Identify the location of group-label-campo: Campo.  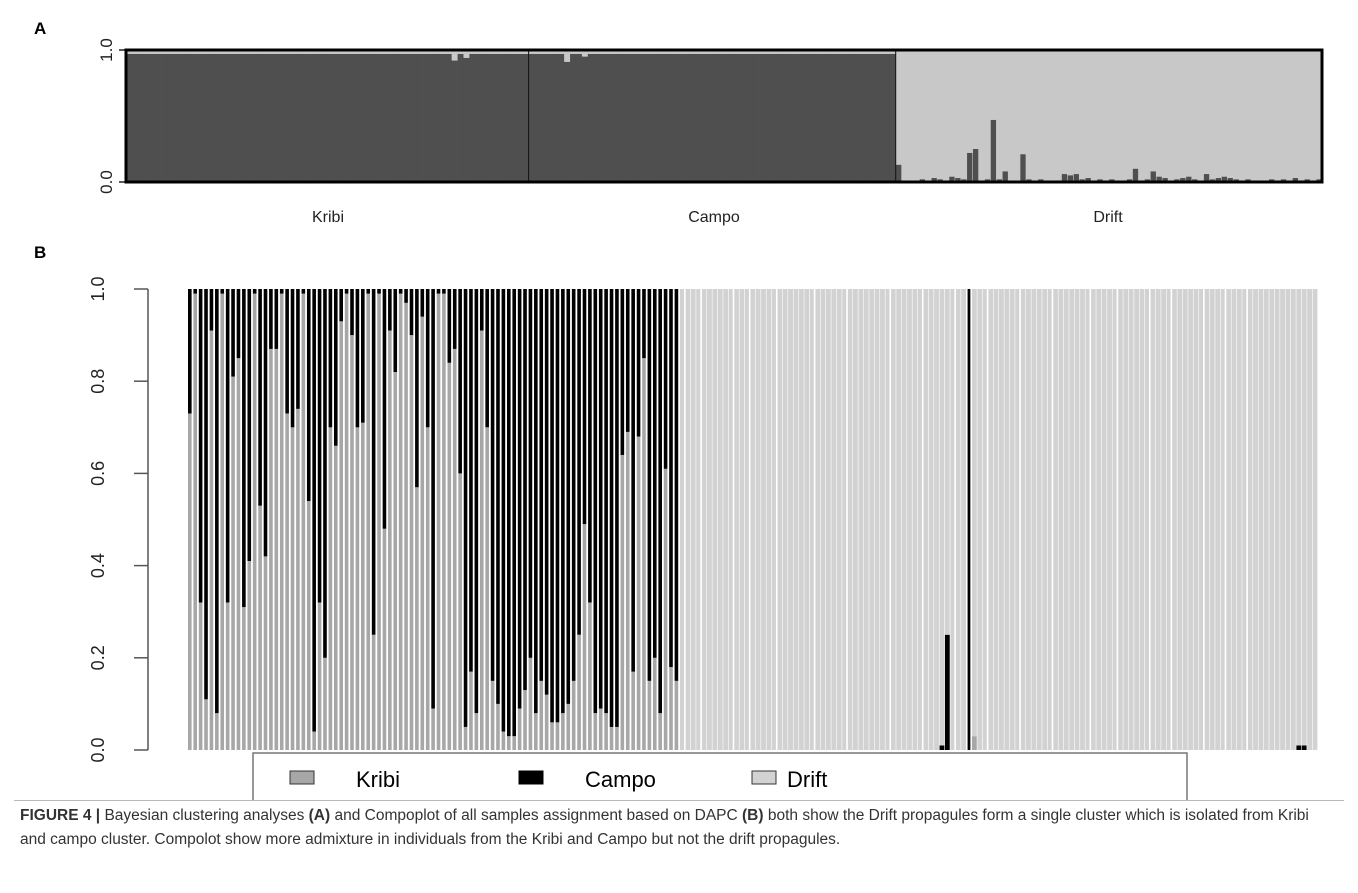
(714, 217).